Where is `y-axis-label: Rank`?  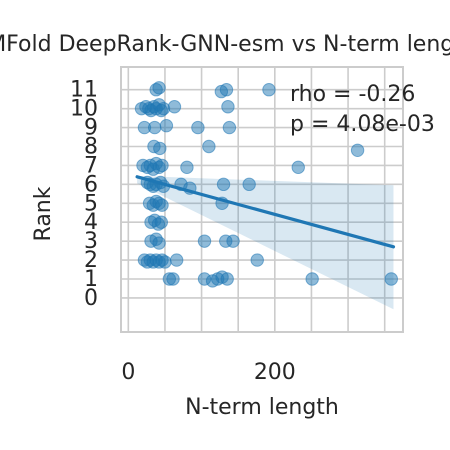 y-axis-label: Rank is located at coordinates (43, 213).